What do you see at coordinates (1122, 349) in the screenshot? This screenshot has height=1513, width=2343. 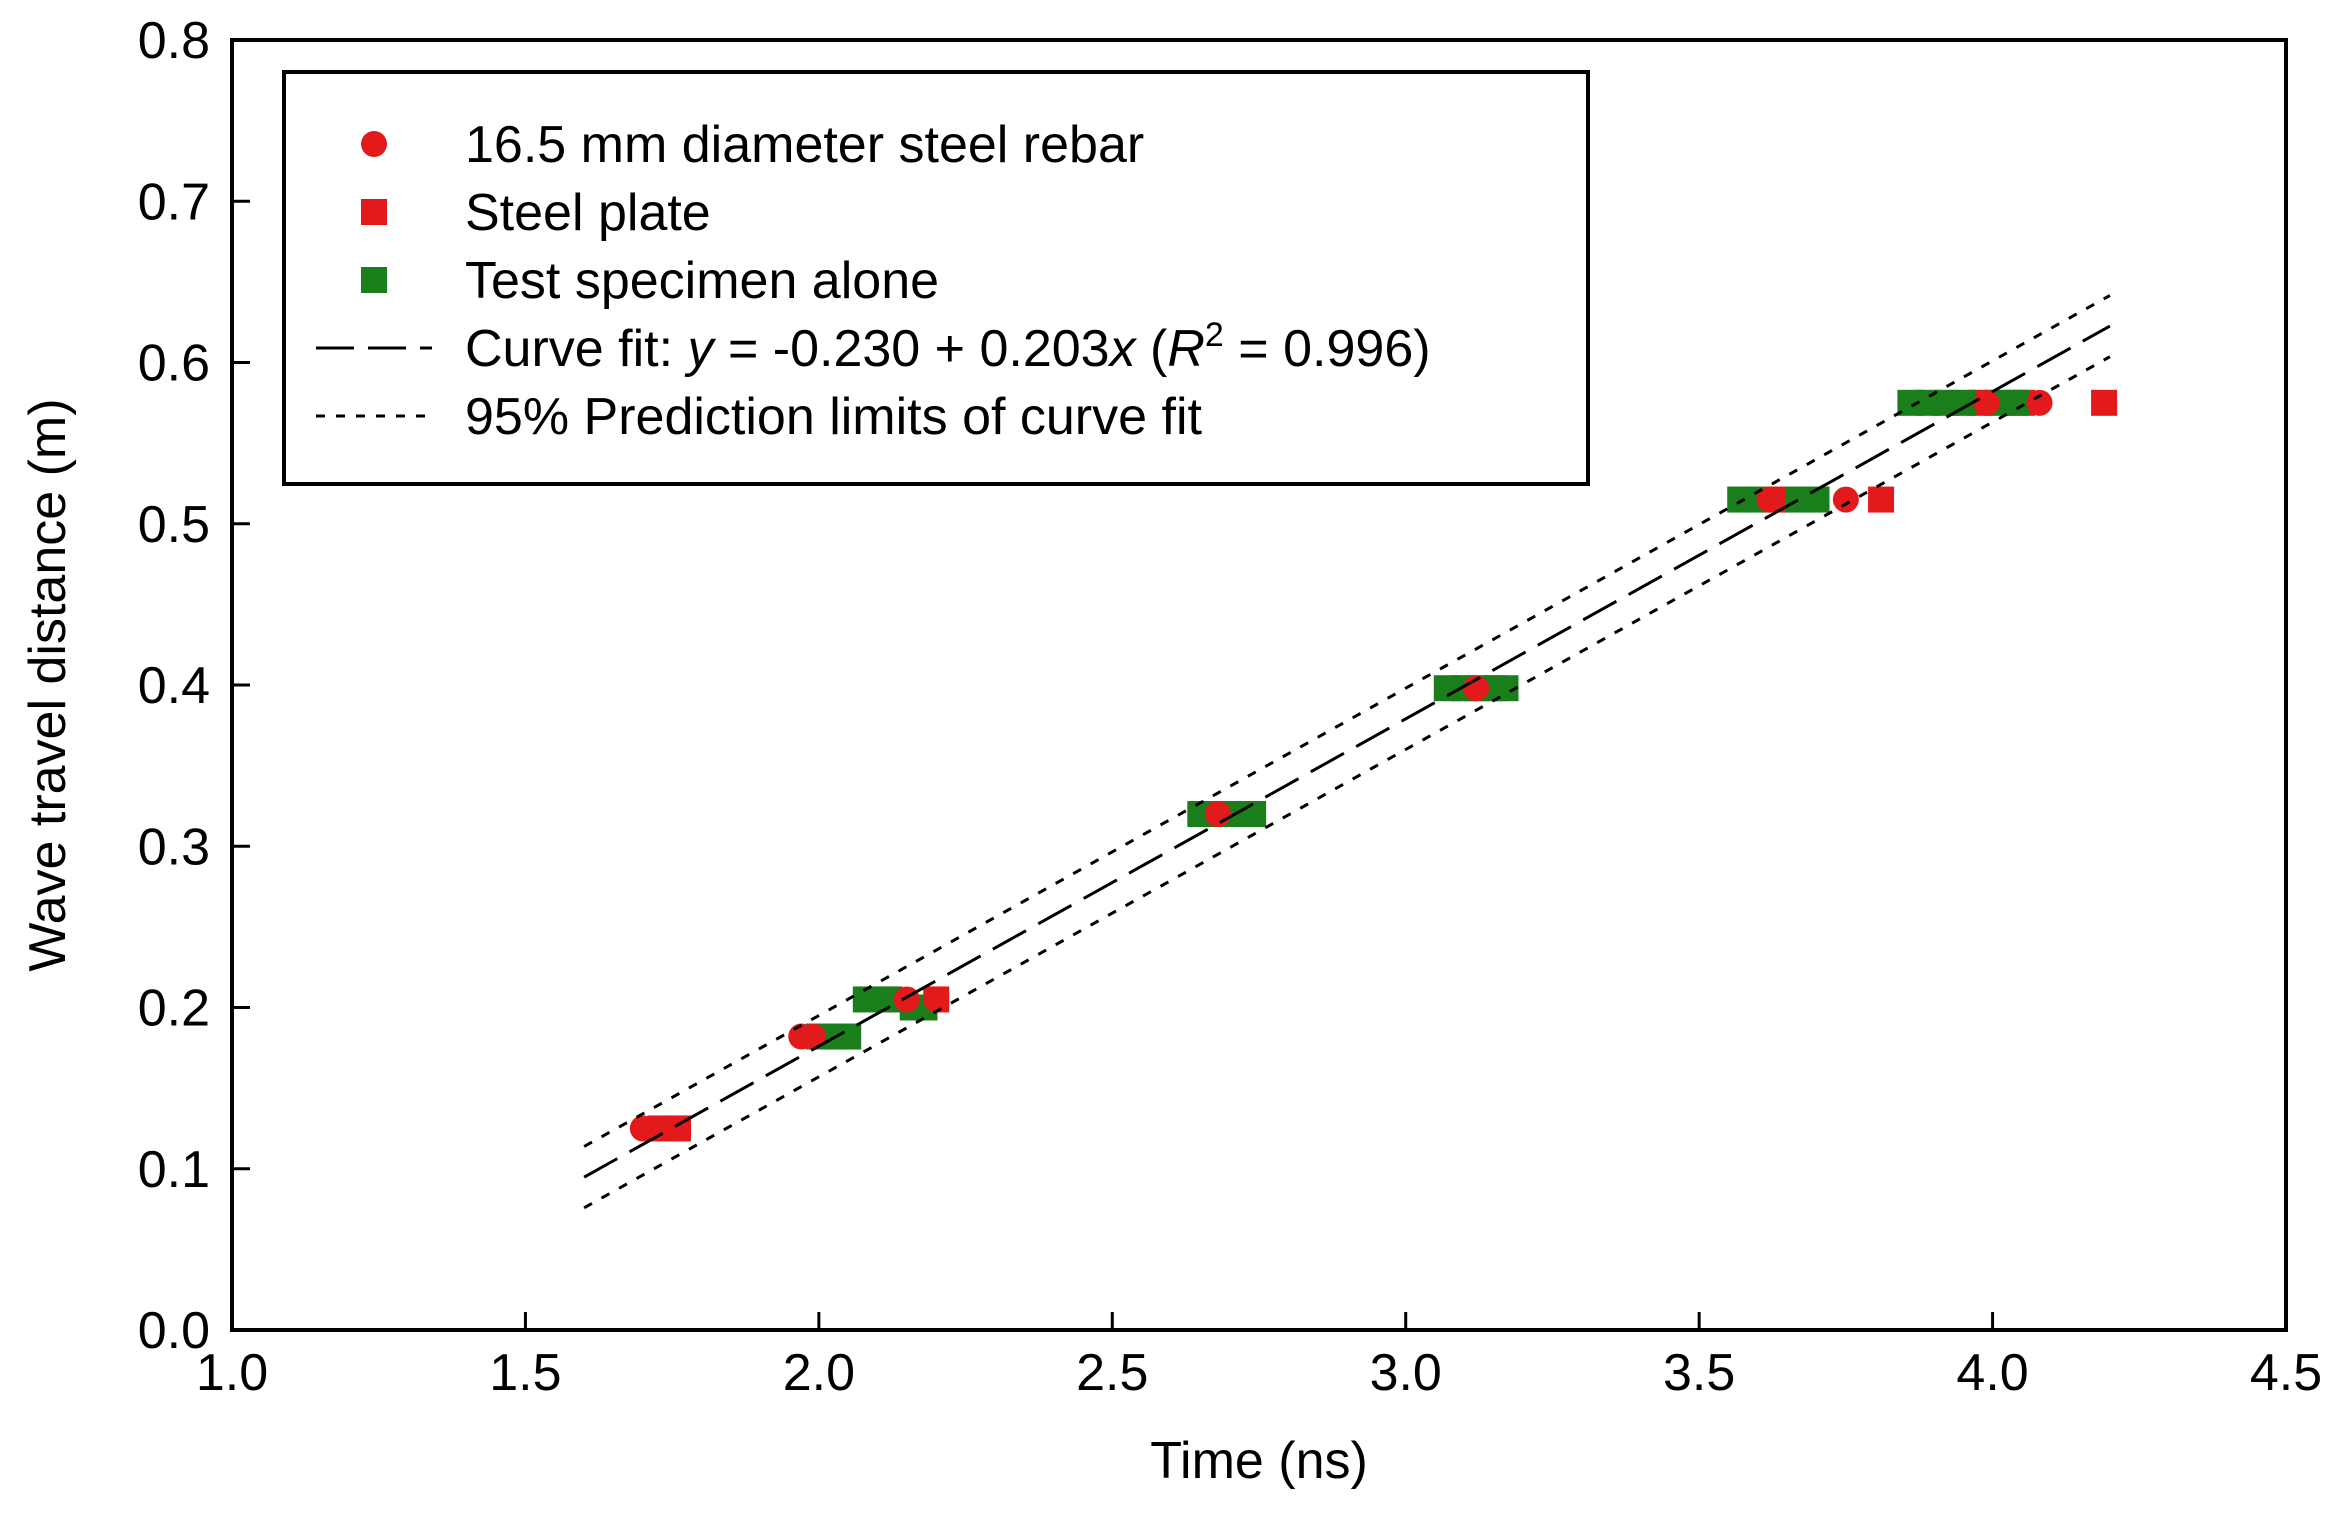 I see `fit-label-x: x` at bounding box center [1122, 349].